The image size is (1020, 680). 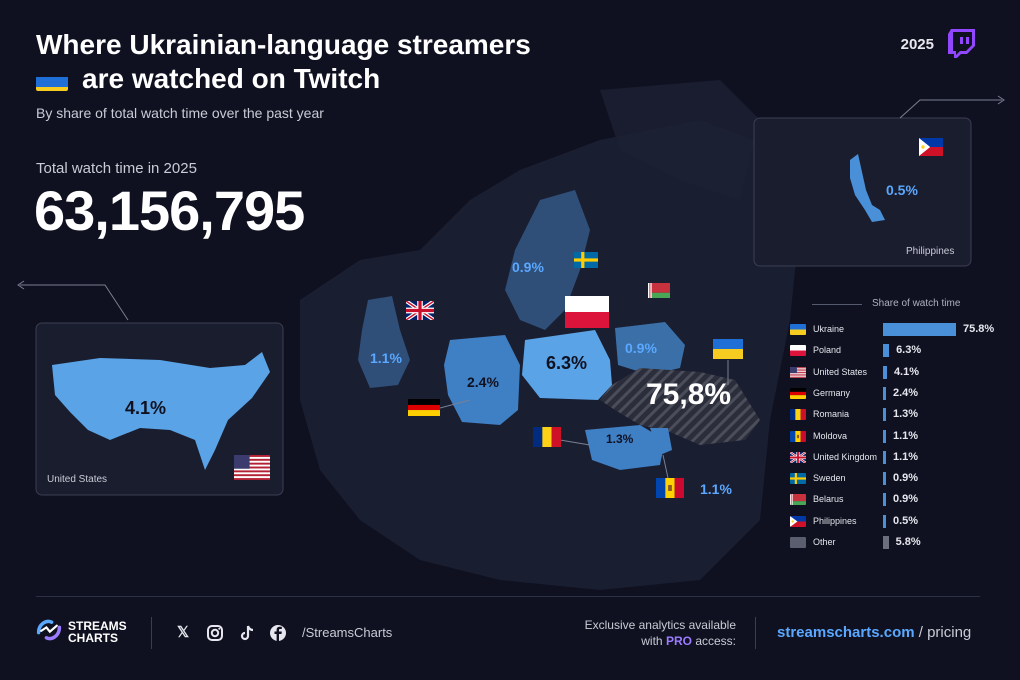 I want to click on site-suffix: / pricing, so click(x=945, y=632).